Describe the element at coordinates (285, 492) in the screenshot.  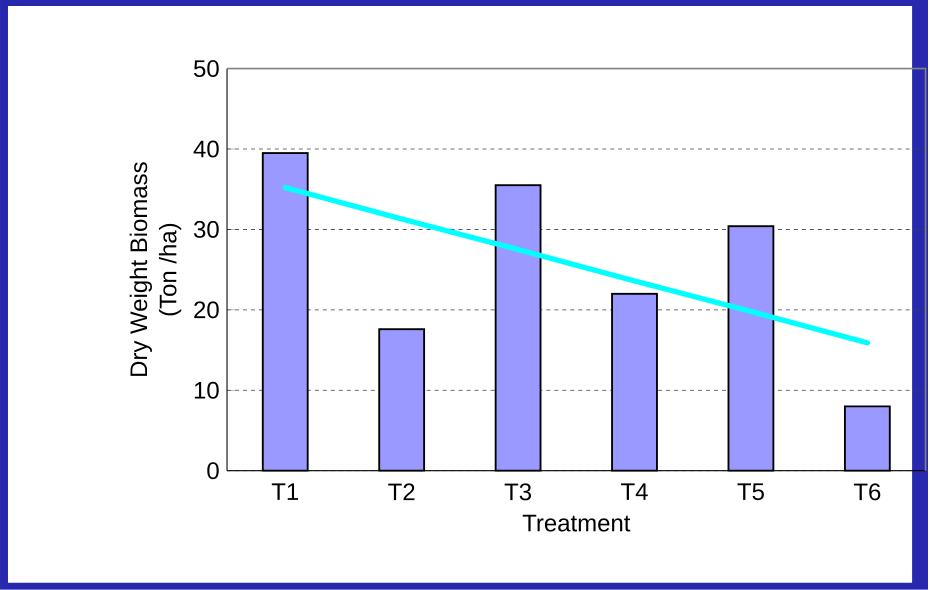
I see `x-tick-label: T1` at that location.